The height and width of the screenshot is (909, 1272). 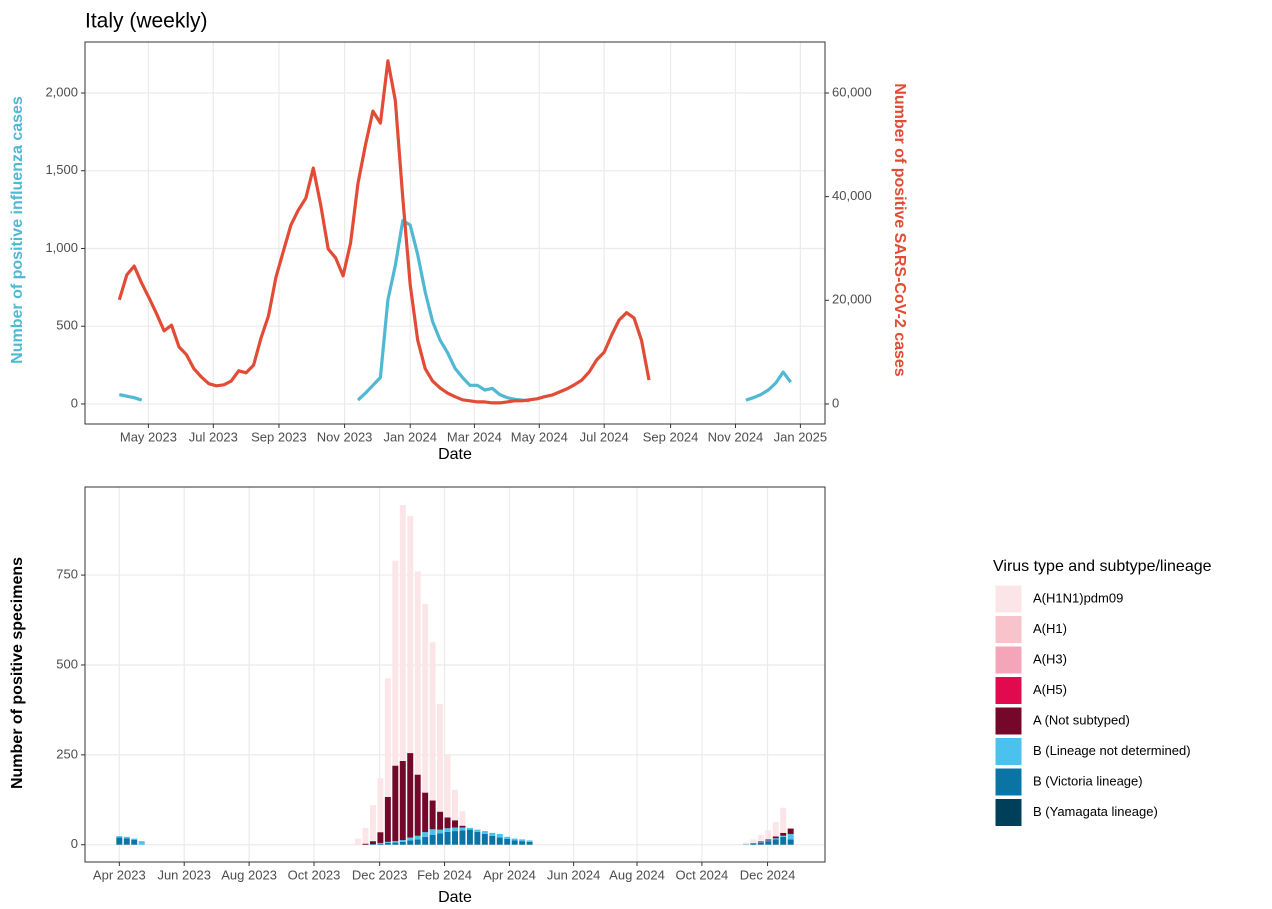 I want to click on x-tick-label: May 2023, so click(x=148, y=436).